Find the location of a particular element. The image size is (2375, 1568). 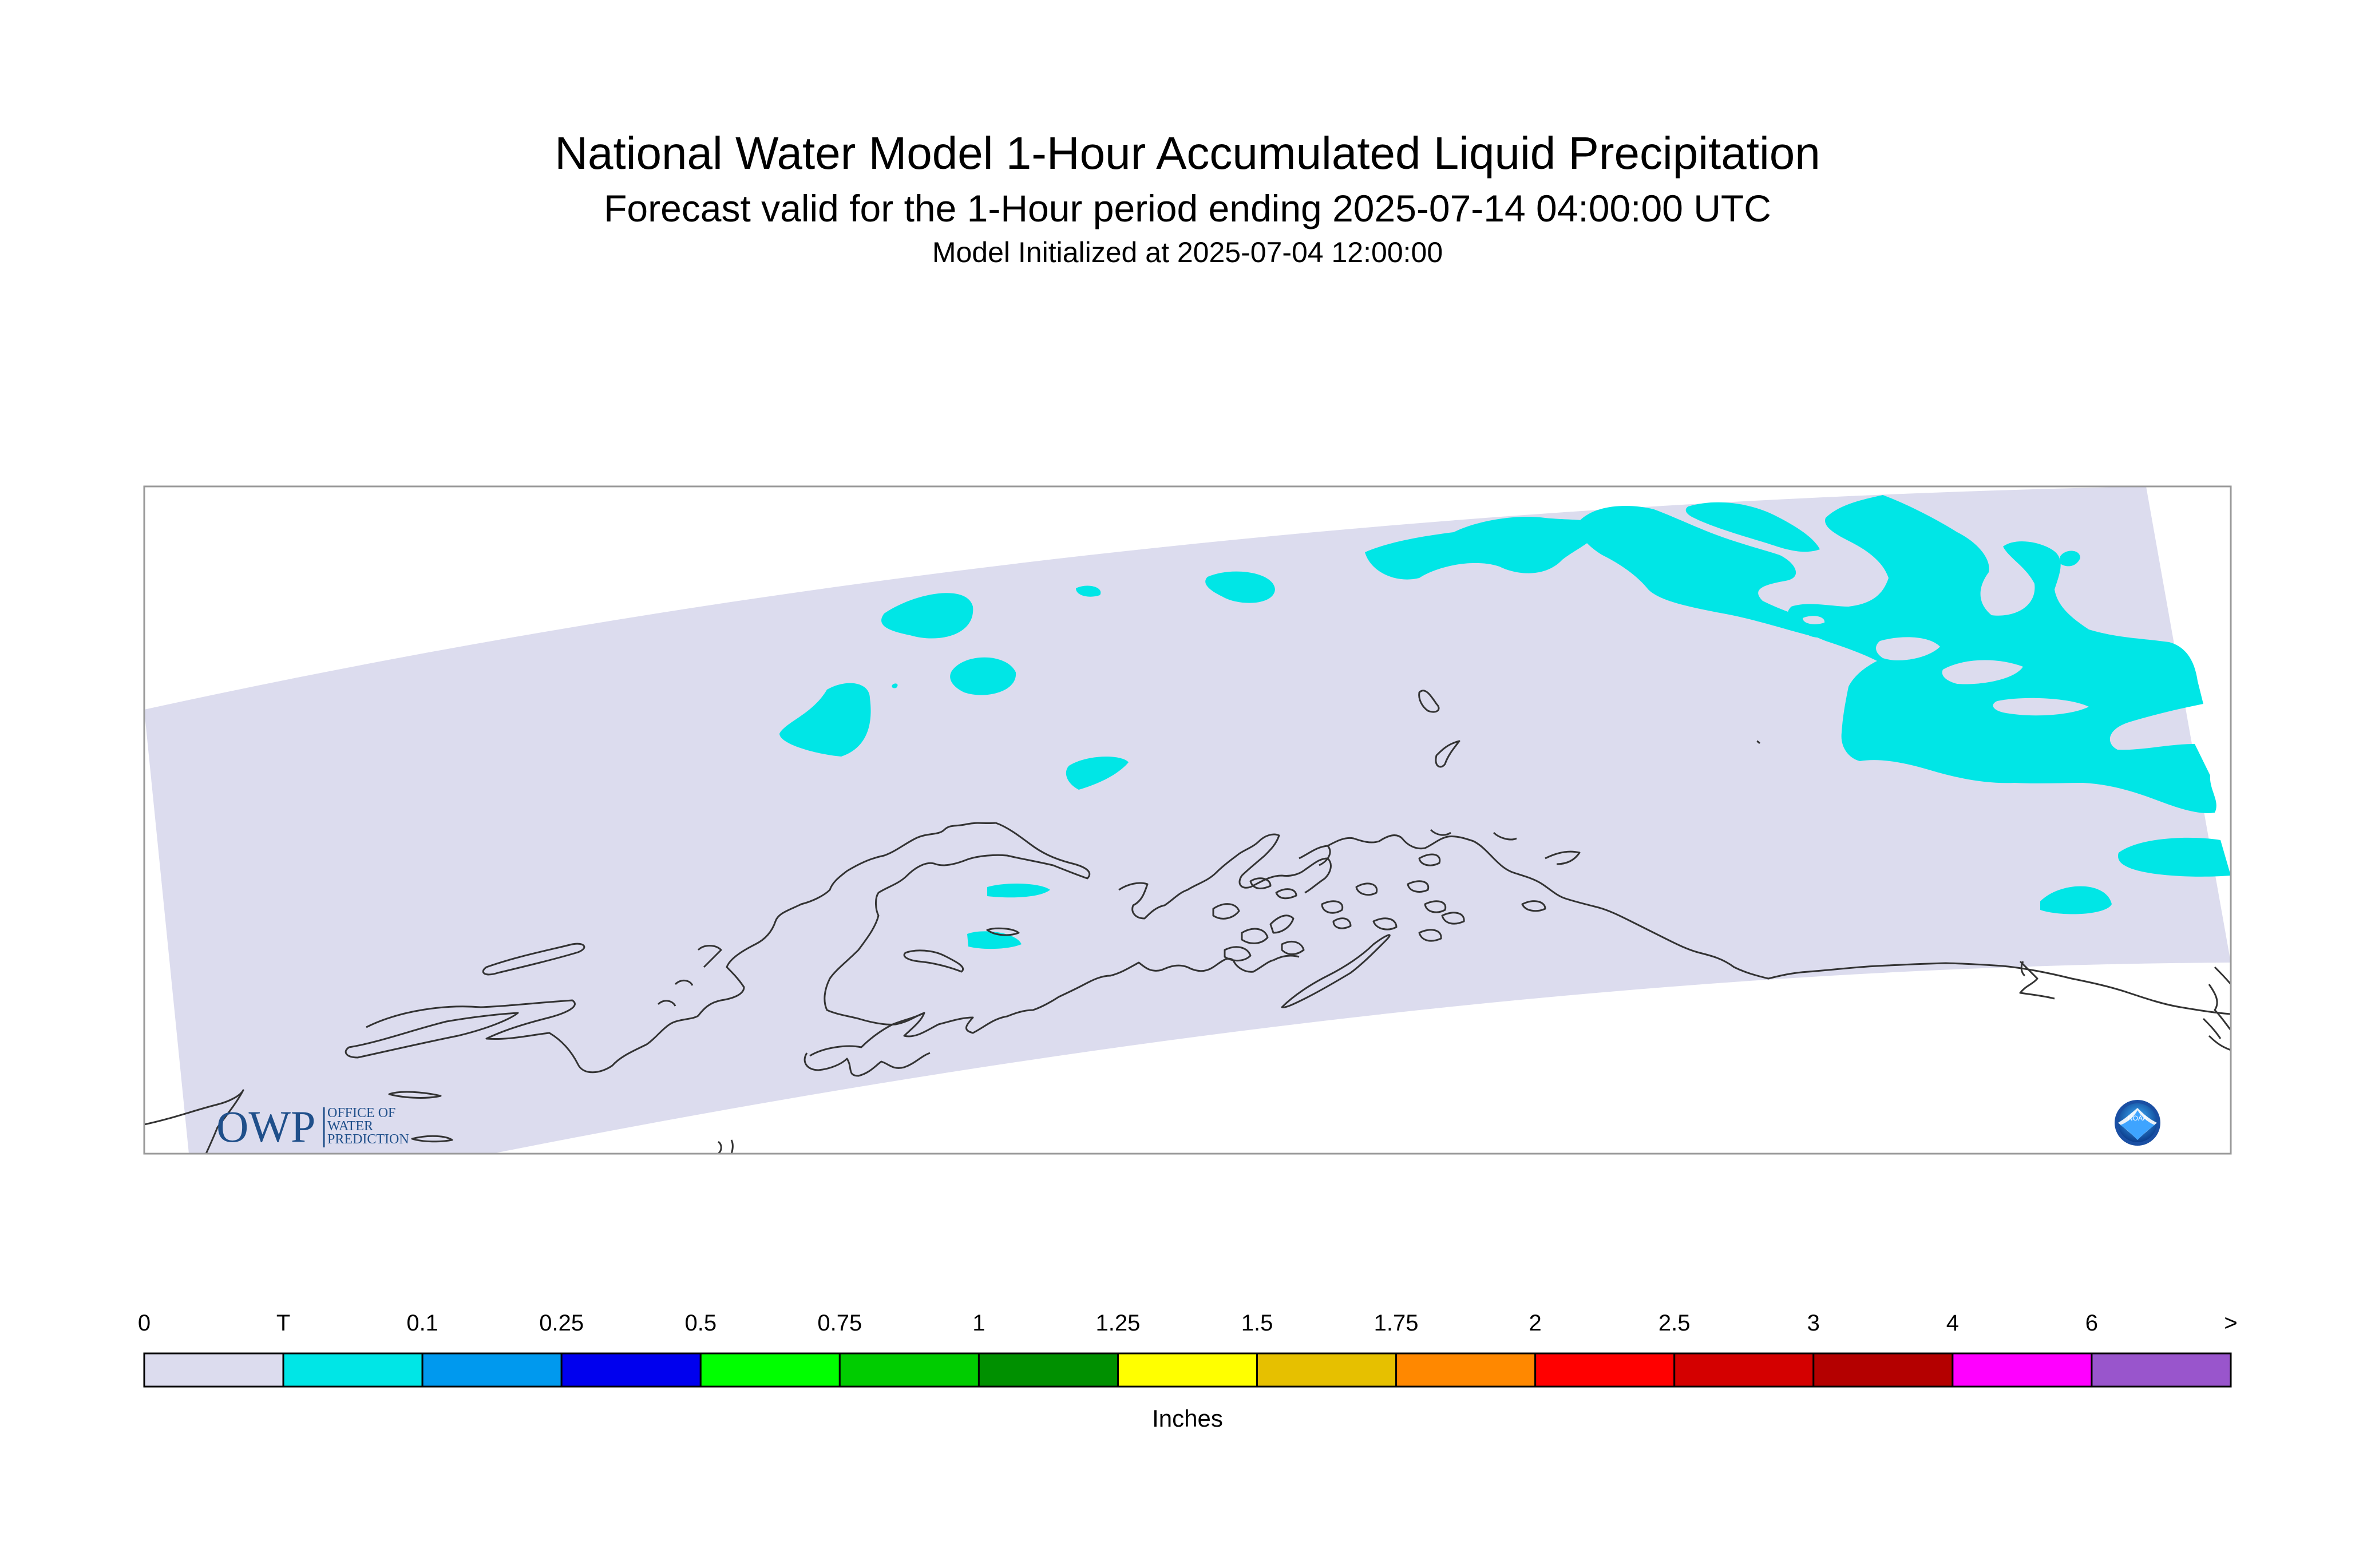

colorbar-label: 2 is located at coordinates (1535, 1323).